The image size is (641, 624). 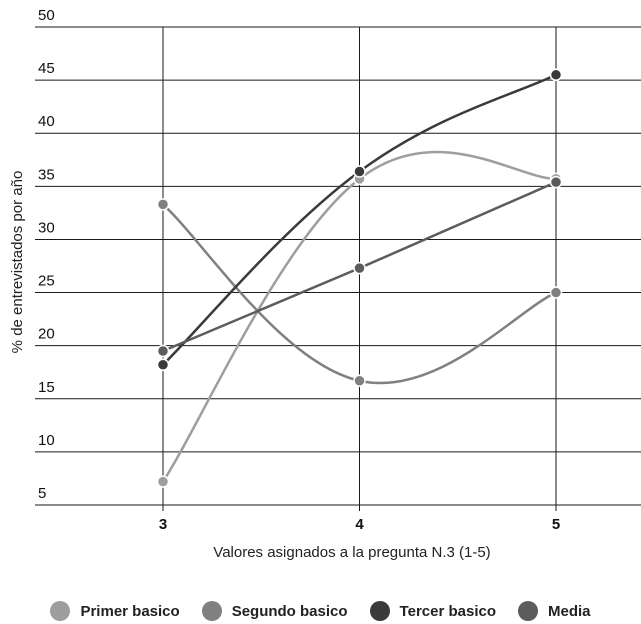 What do you see at coordinates (46, 440) in the screenshot?
I see `y-tick-label: 10` at bounding box center [46, 440].